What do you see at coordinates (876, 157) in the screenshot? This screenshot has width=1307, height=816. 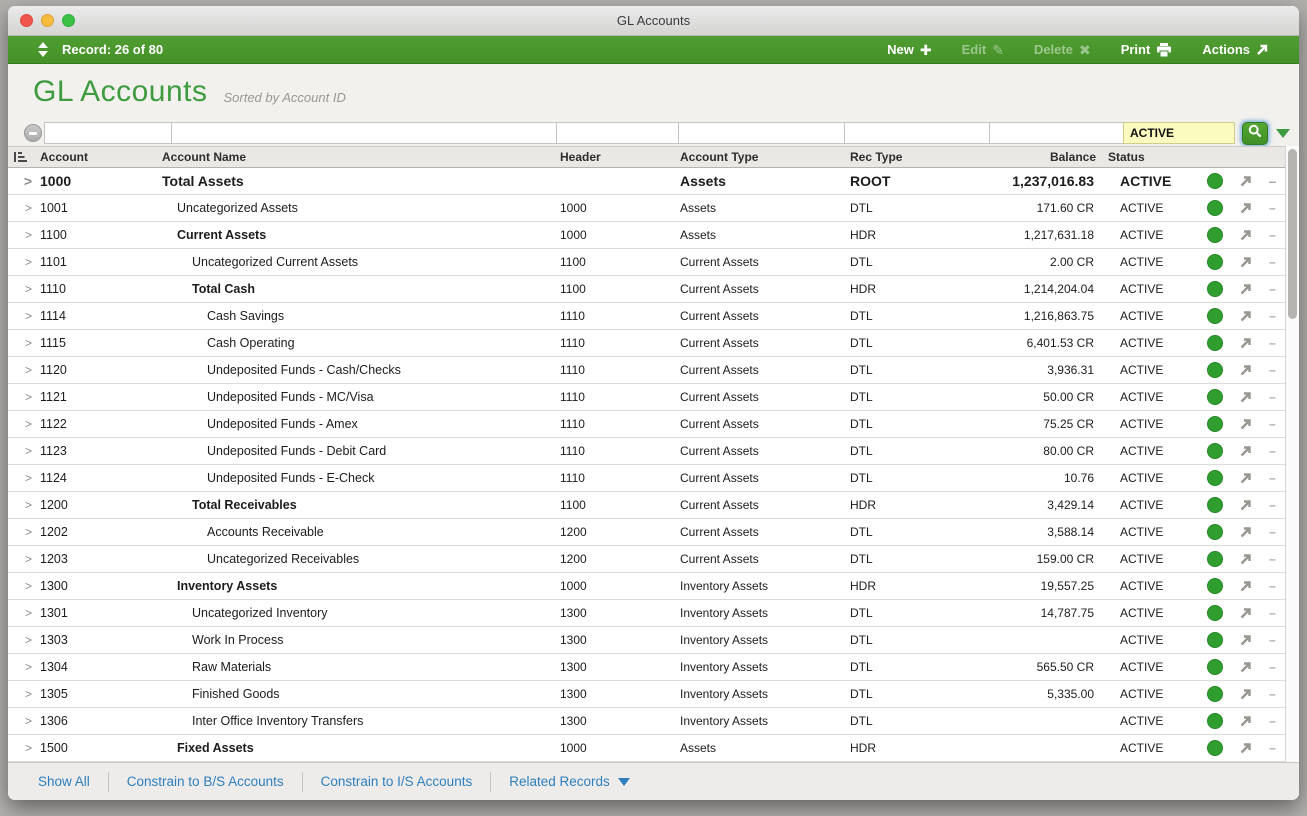 I see `column-header-rec-type: Rec Type` at bounding box center [876, 157].